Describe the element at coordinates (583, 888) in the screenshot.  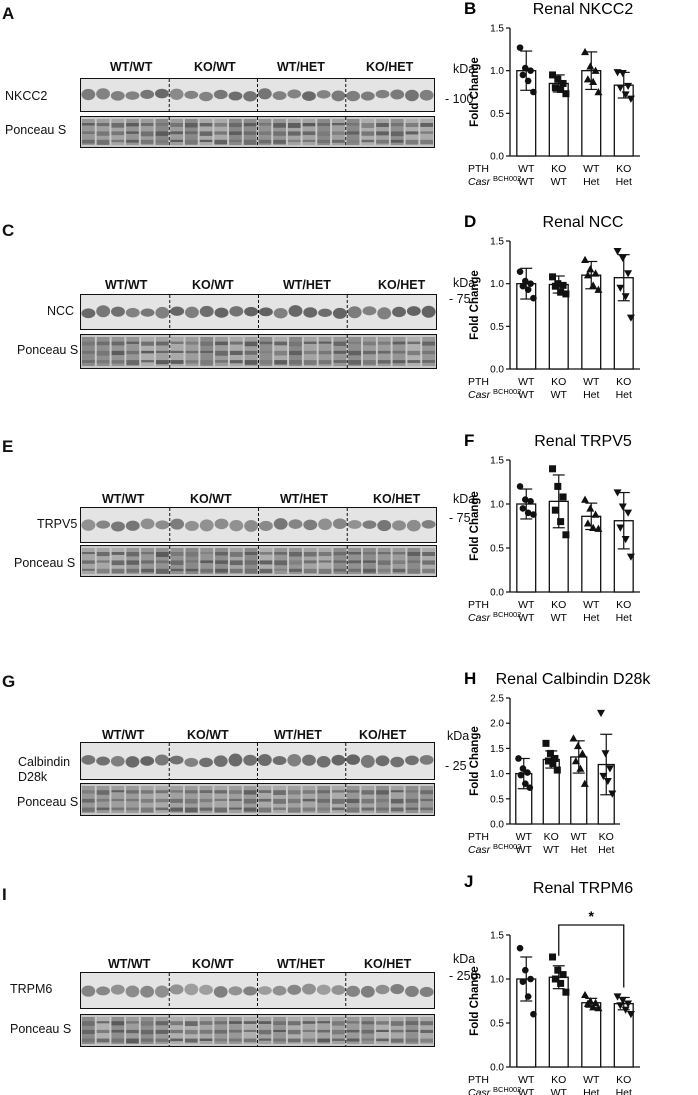
I see `chart-title: Renal TRPM6` at that location.